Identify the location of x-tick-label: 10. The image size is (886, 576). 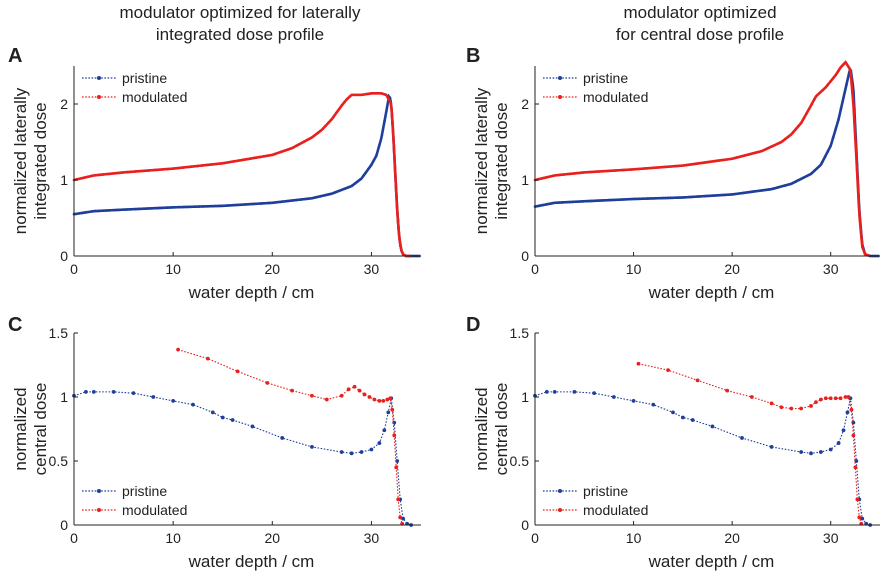
(173, 269).